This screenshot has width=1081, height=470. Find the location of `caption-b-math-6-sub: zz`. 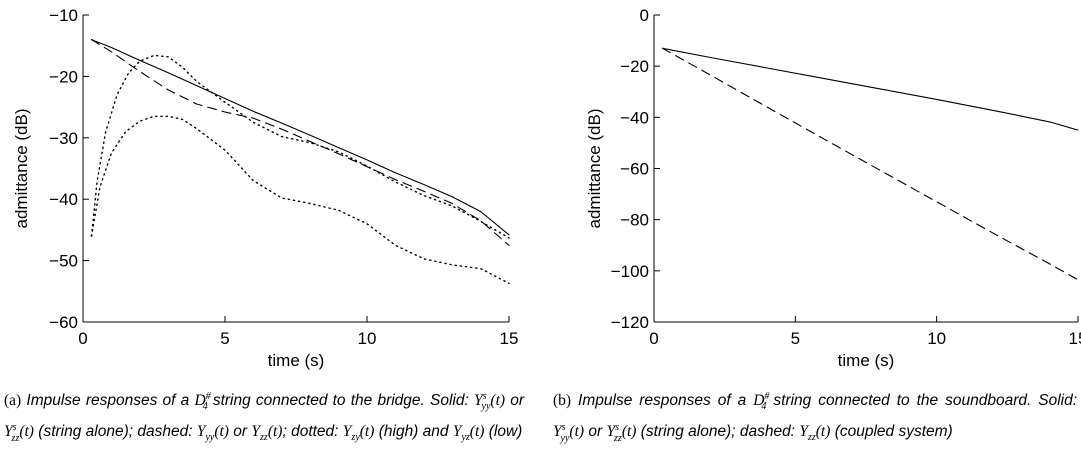

caption-b-math-6-sub: zz is located at coordinates (811, 438).